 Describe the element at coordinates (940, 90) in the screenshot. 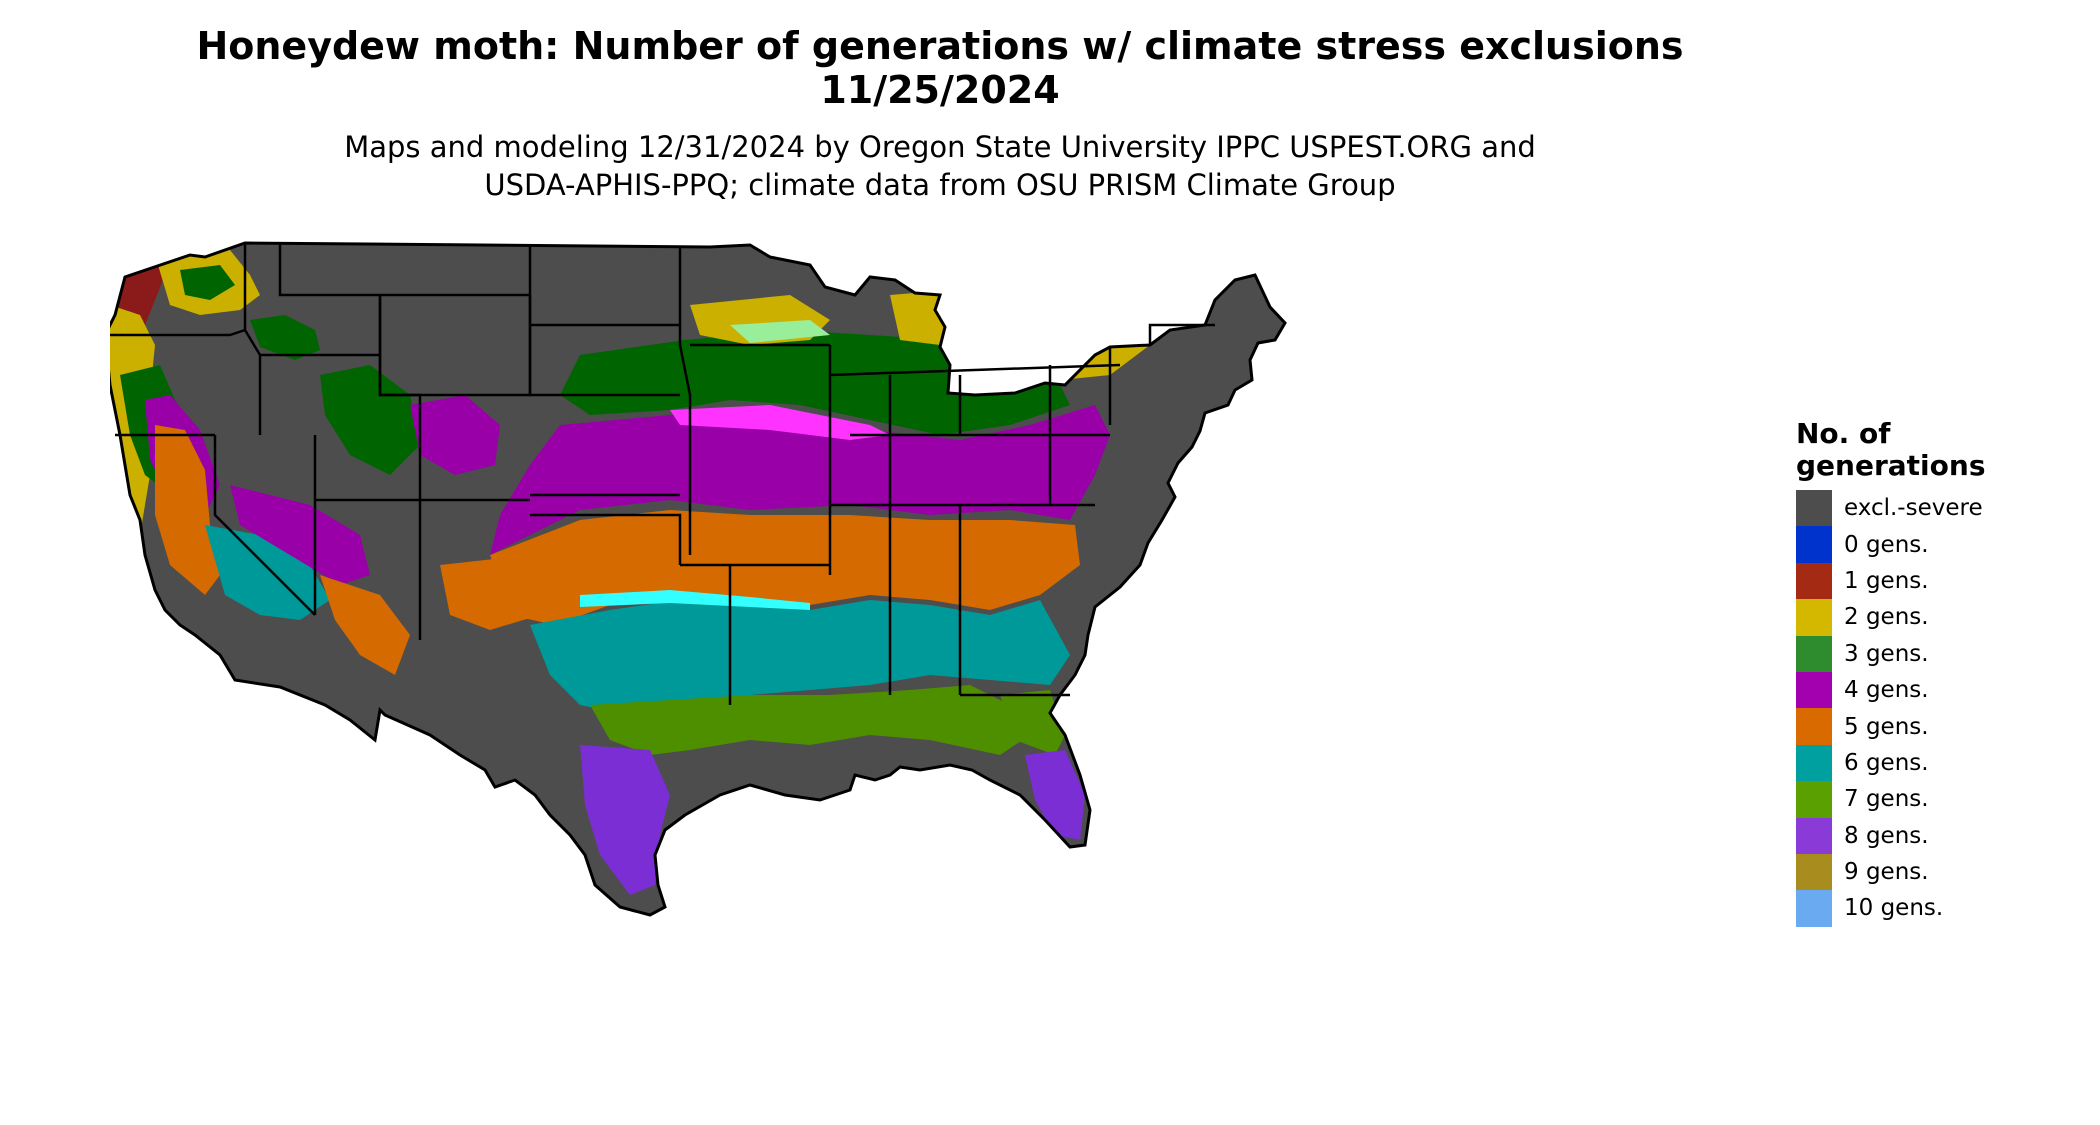

I see `map-title-date: 11/25/2024` at that location.